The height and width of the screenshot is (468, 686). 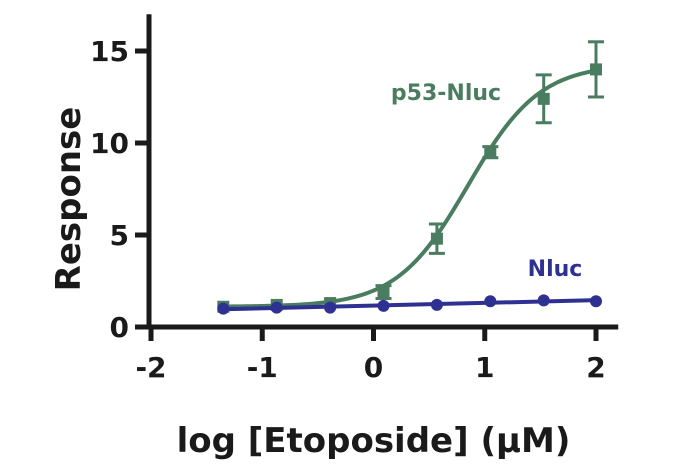 I want to click on y-tick-label: 5, so click(x=119, y=235).